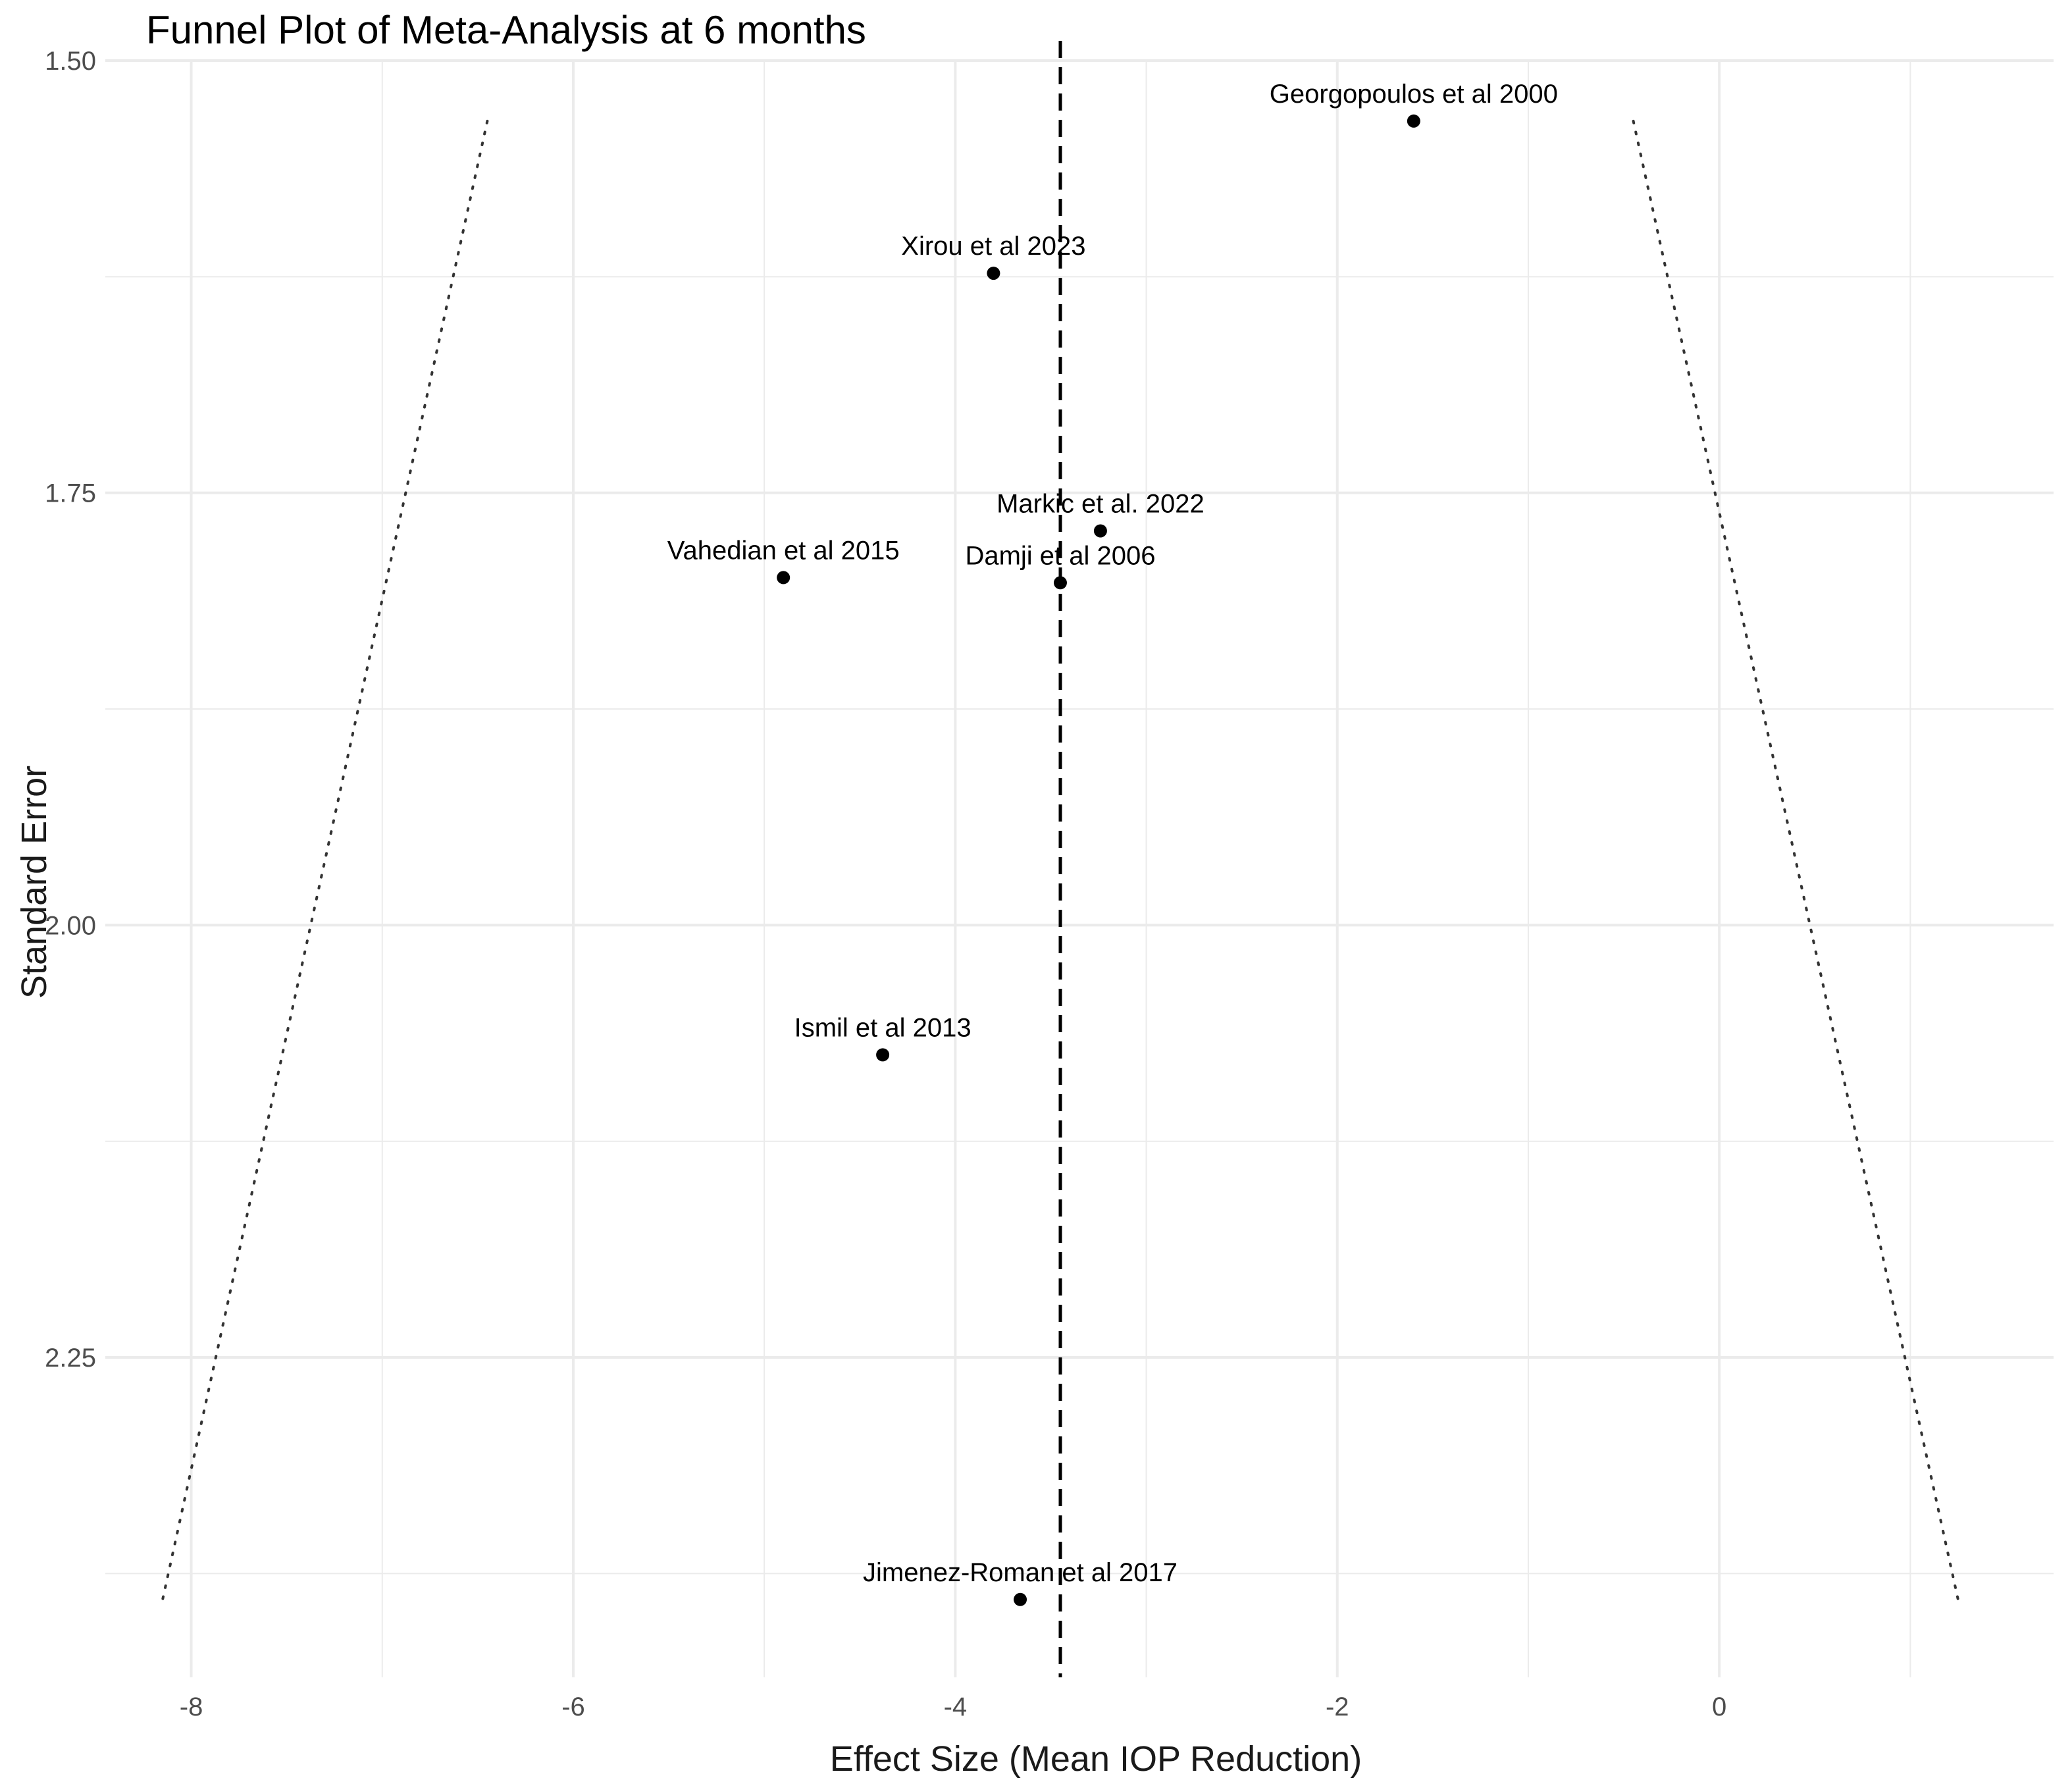 This screenshot has height=1782, width=2072. What do you see at coordinates (1021, 1572) in the screenshot?
I see `point-label: Jimenez-Roman et al 2017` at bounding box center [1021, 1572].